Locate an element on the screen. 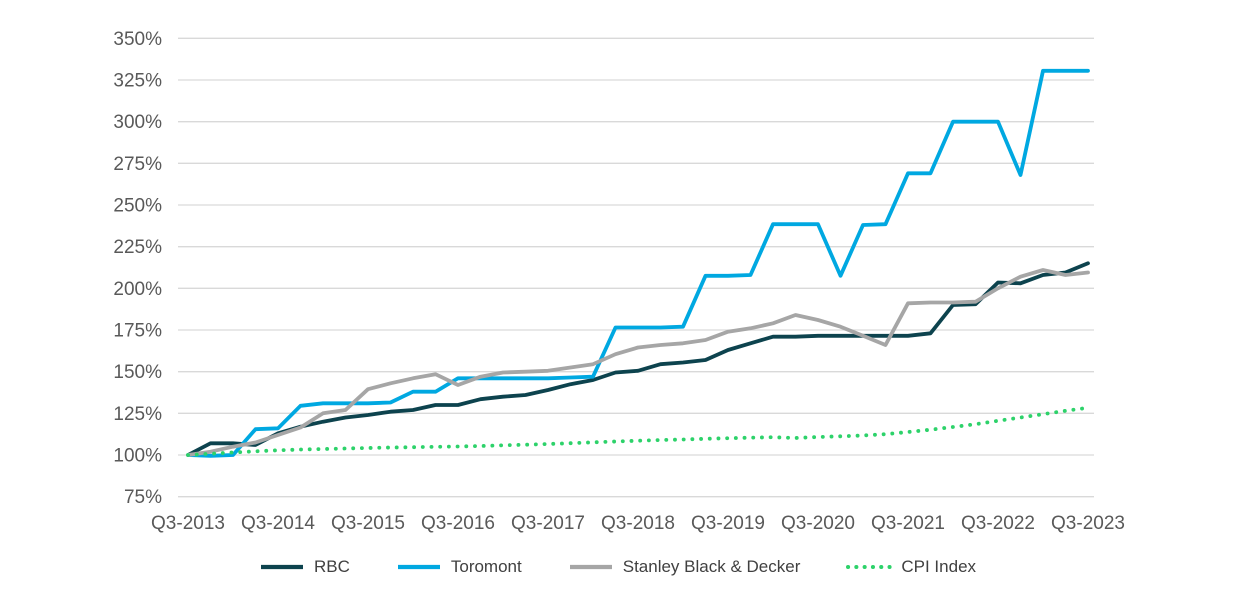 The width and height of the screenshot is (1235, 601). legend-label-toromont: Toromont is located at coordinates (486, 566).